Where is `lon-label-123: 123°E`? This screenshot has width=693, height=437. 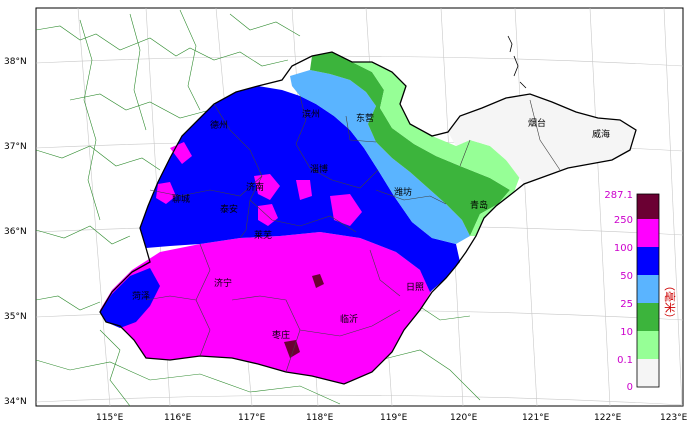
lon-label-123: 123°E is located at coordinates (674, 418).